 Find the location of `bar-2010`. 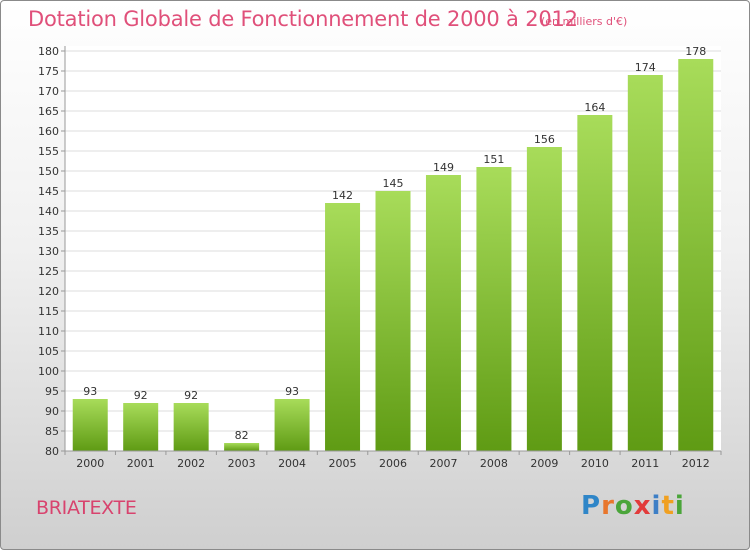

bar-2010 is located at coordinates (595, 283).